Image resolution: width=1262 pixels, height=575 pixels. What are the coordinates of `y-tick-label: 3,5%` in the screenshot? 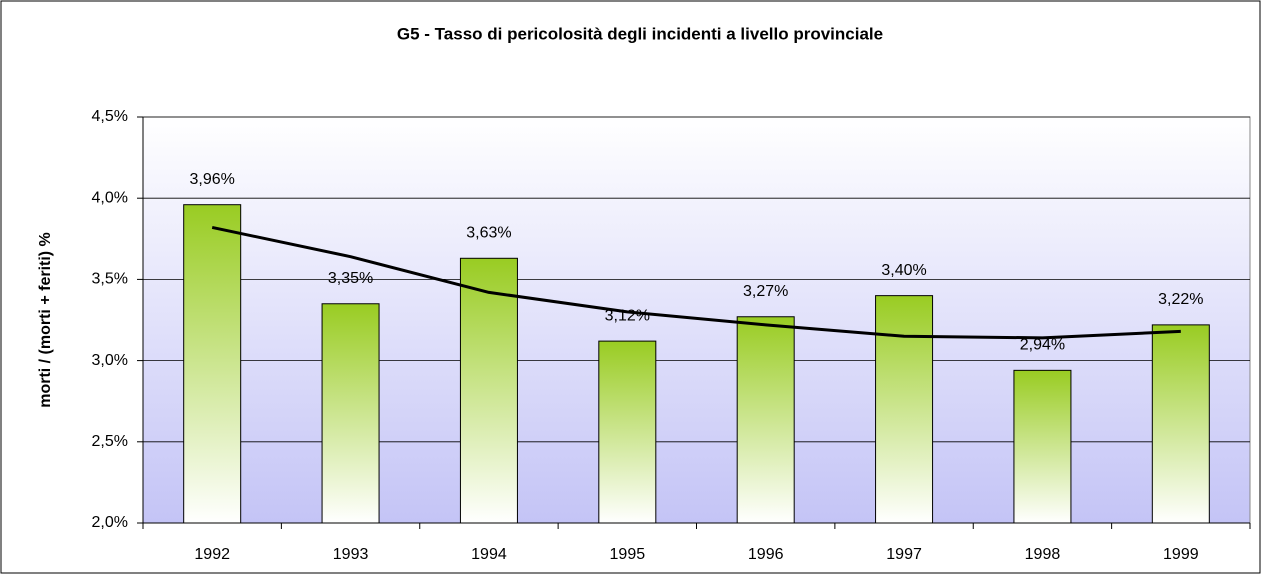 It's located at (110, 279).